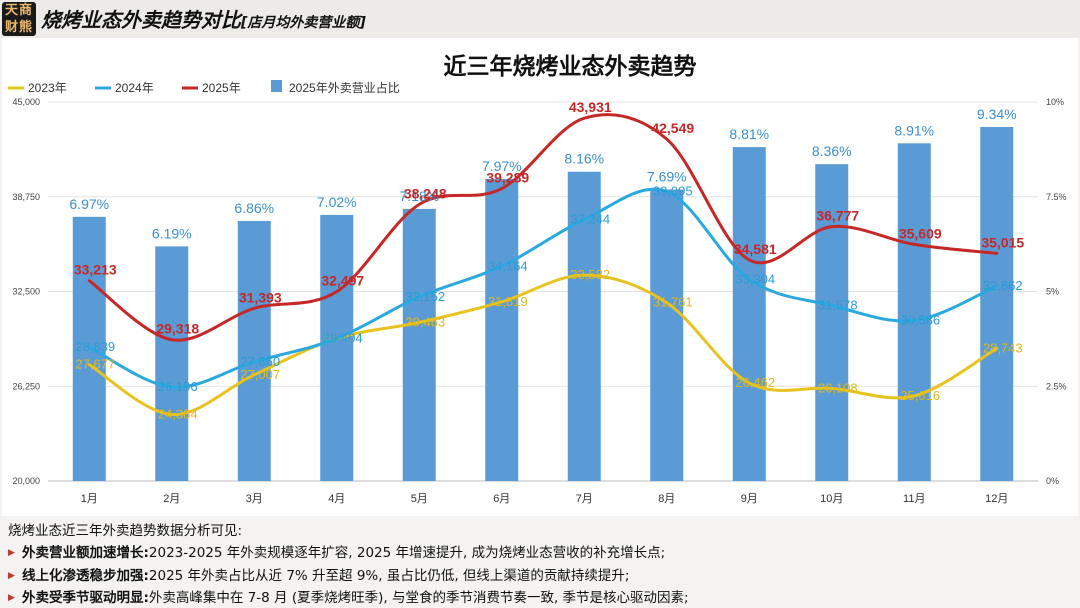  What do you see at coordinates (914, 499) in the screenshot?
I see `x-tick-label: 11月` at bounding box center [914, 499].